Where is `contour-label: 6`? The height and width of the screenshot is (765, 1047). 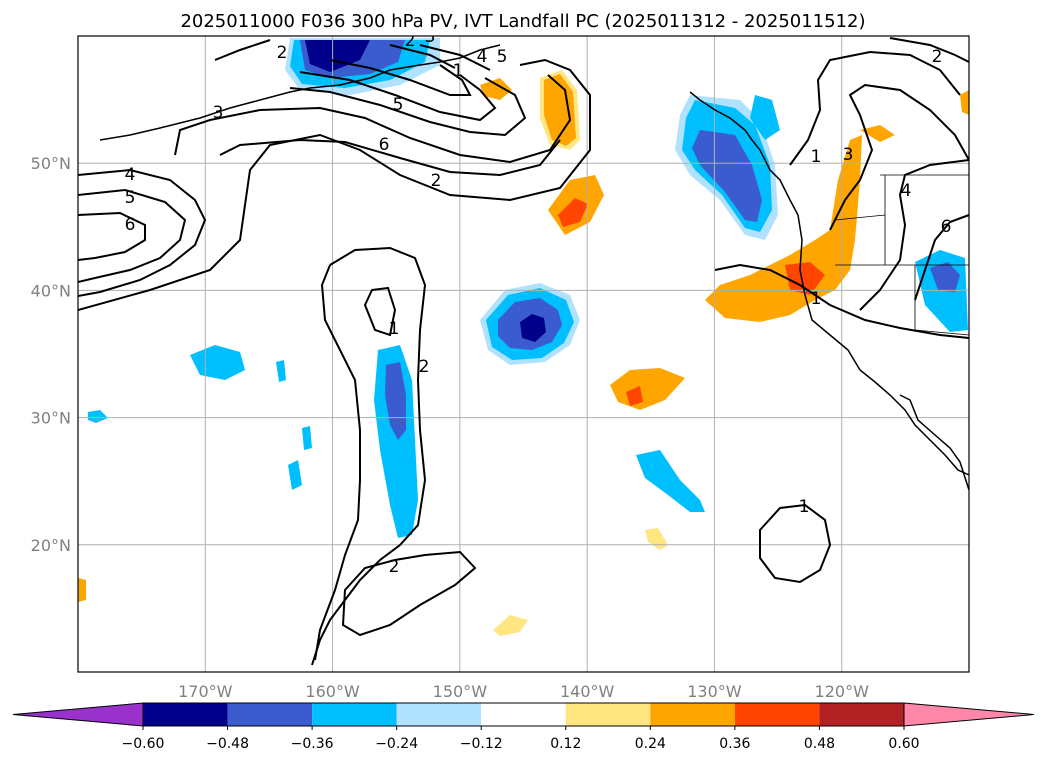 contour-label: 6 is located at coordinates (130, 225).